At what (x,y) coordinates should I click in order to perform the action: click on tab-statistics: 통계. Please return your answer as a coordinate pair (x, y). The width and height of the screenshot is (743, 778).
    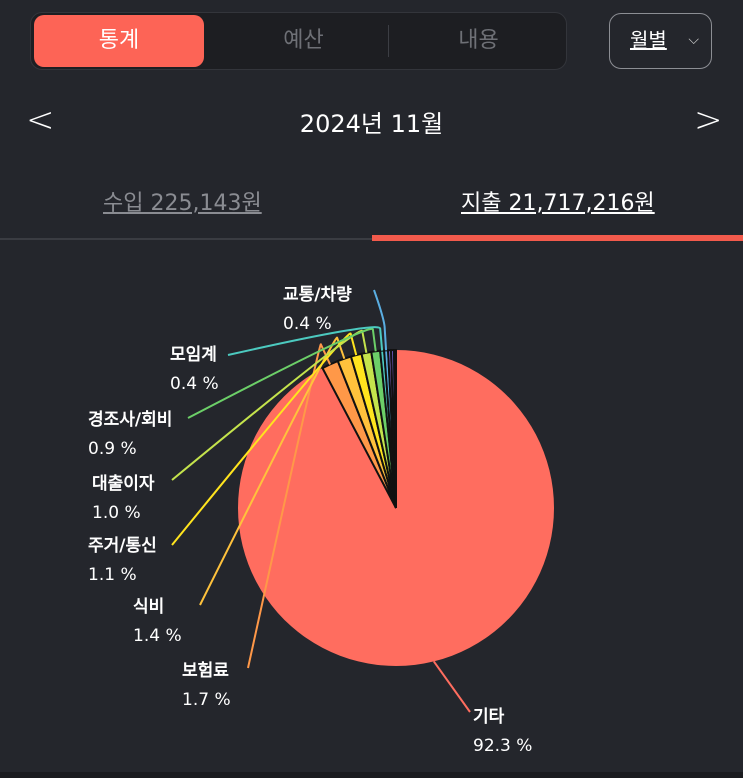
    Looking at the image, I should click on (119, 41).